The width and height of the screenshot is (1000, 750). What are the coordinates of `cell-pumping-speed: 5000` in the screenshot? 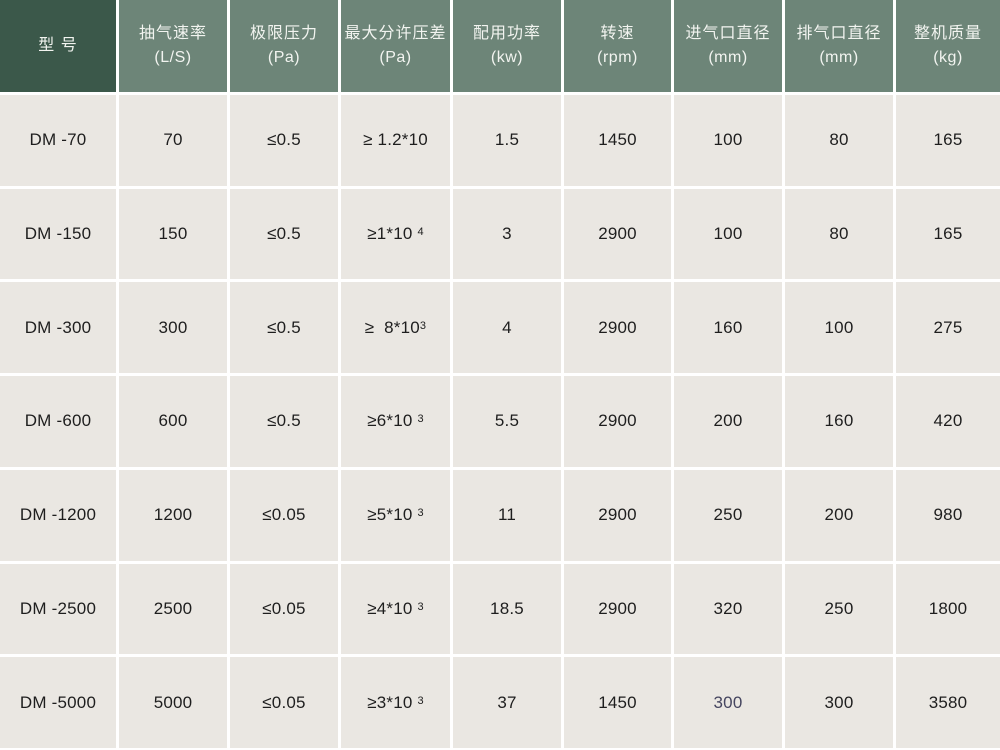 It's located at (173, 702).